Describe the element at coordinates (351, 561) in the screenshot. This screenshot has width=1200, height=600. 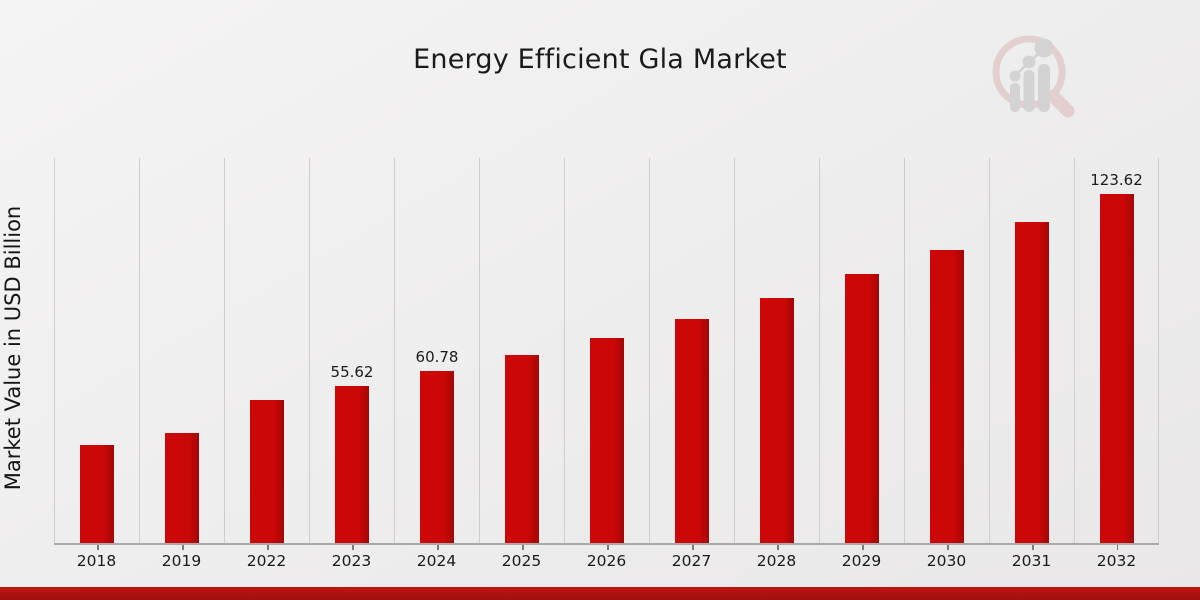
I see `x-tick-label: 2023` at that location.